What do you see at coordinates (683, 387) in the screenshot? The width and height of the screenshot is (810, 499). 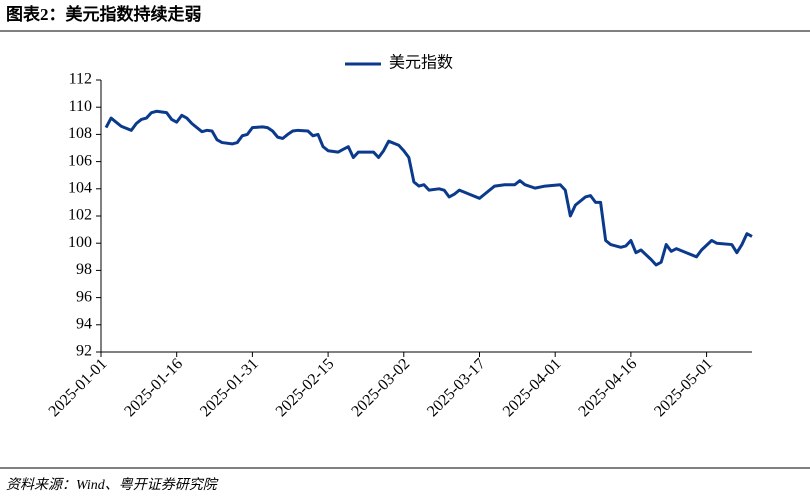 I see `x-tick-label: 2025-05-01` at bounding box center [683, 387].